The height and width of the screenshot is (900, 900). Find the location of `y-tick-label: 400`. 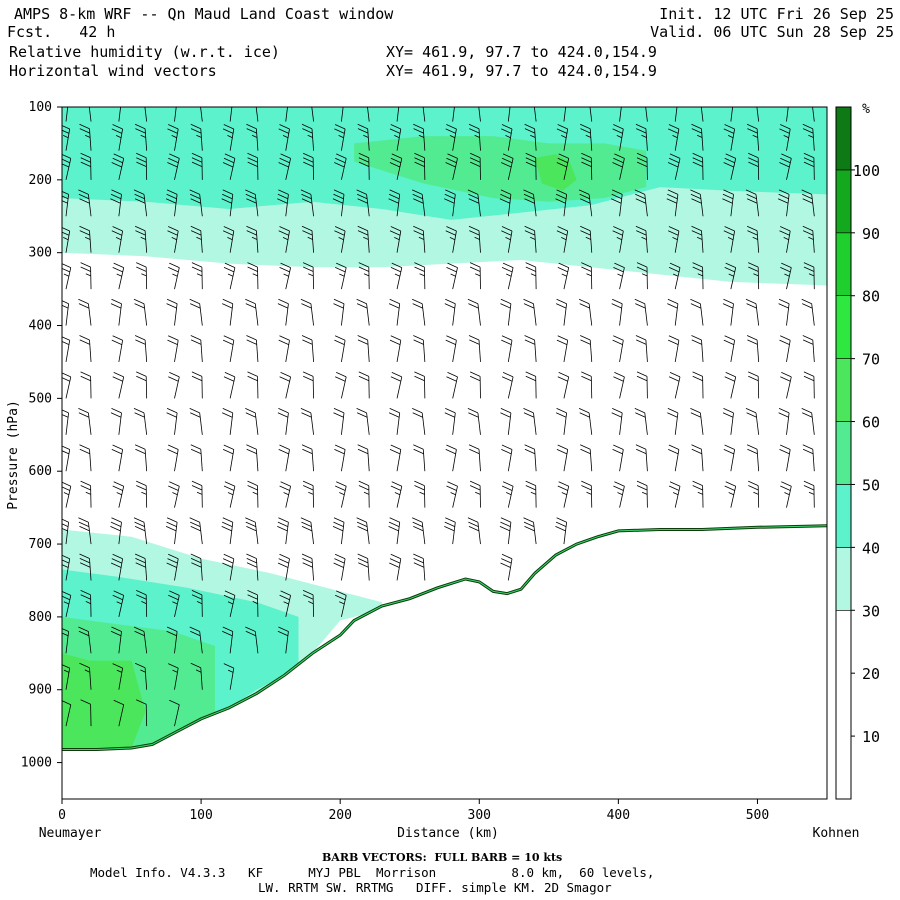

y-tick-label: 400 is located at coordinates (40, 326).